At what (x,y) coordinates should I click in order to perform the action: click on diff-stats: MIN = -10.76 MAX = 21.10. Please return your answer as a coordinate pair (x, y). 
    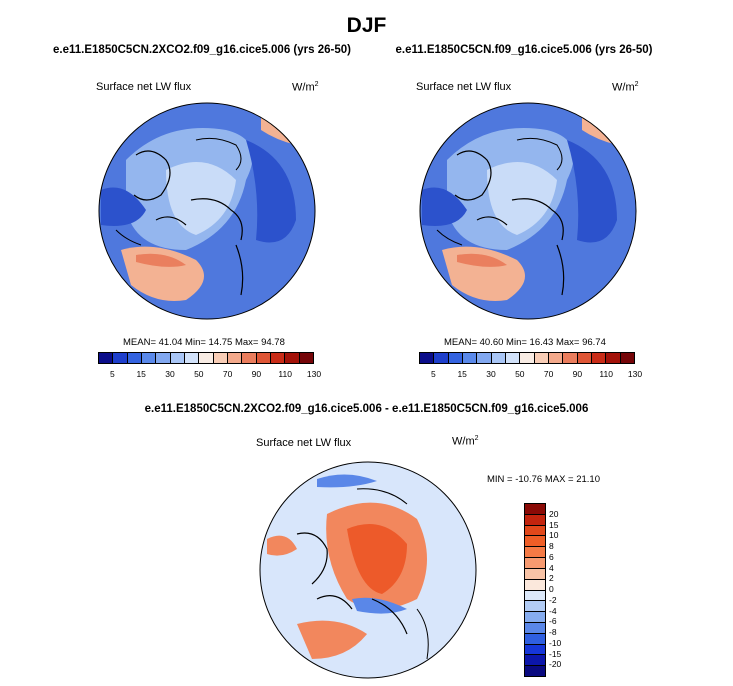
    Looking at the image, I should click on (544, 479).